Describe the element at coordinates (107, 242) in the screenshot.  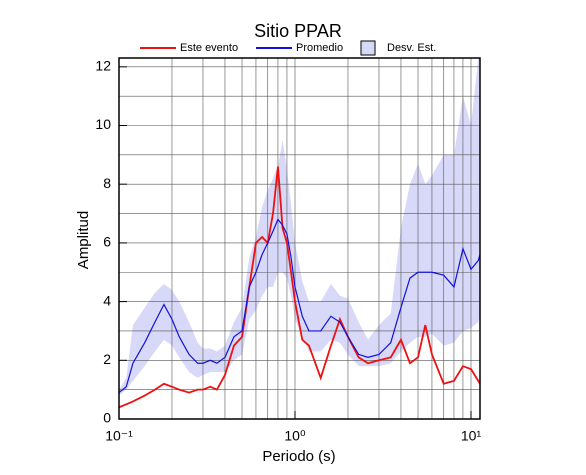
I see `y-tick-label: 6` at that location.